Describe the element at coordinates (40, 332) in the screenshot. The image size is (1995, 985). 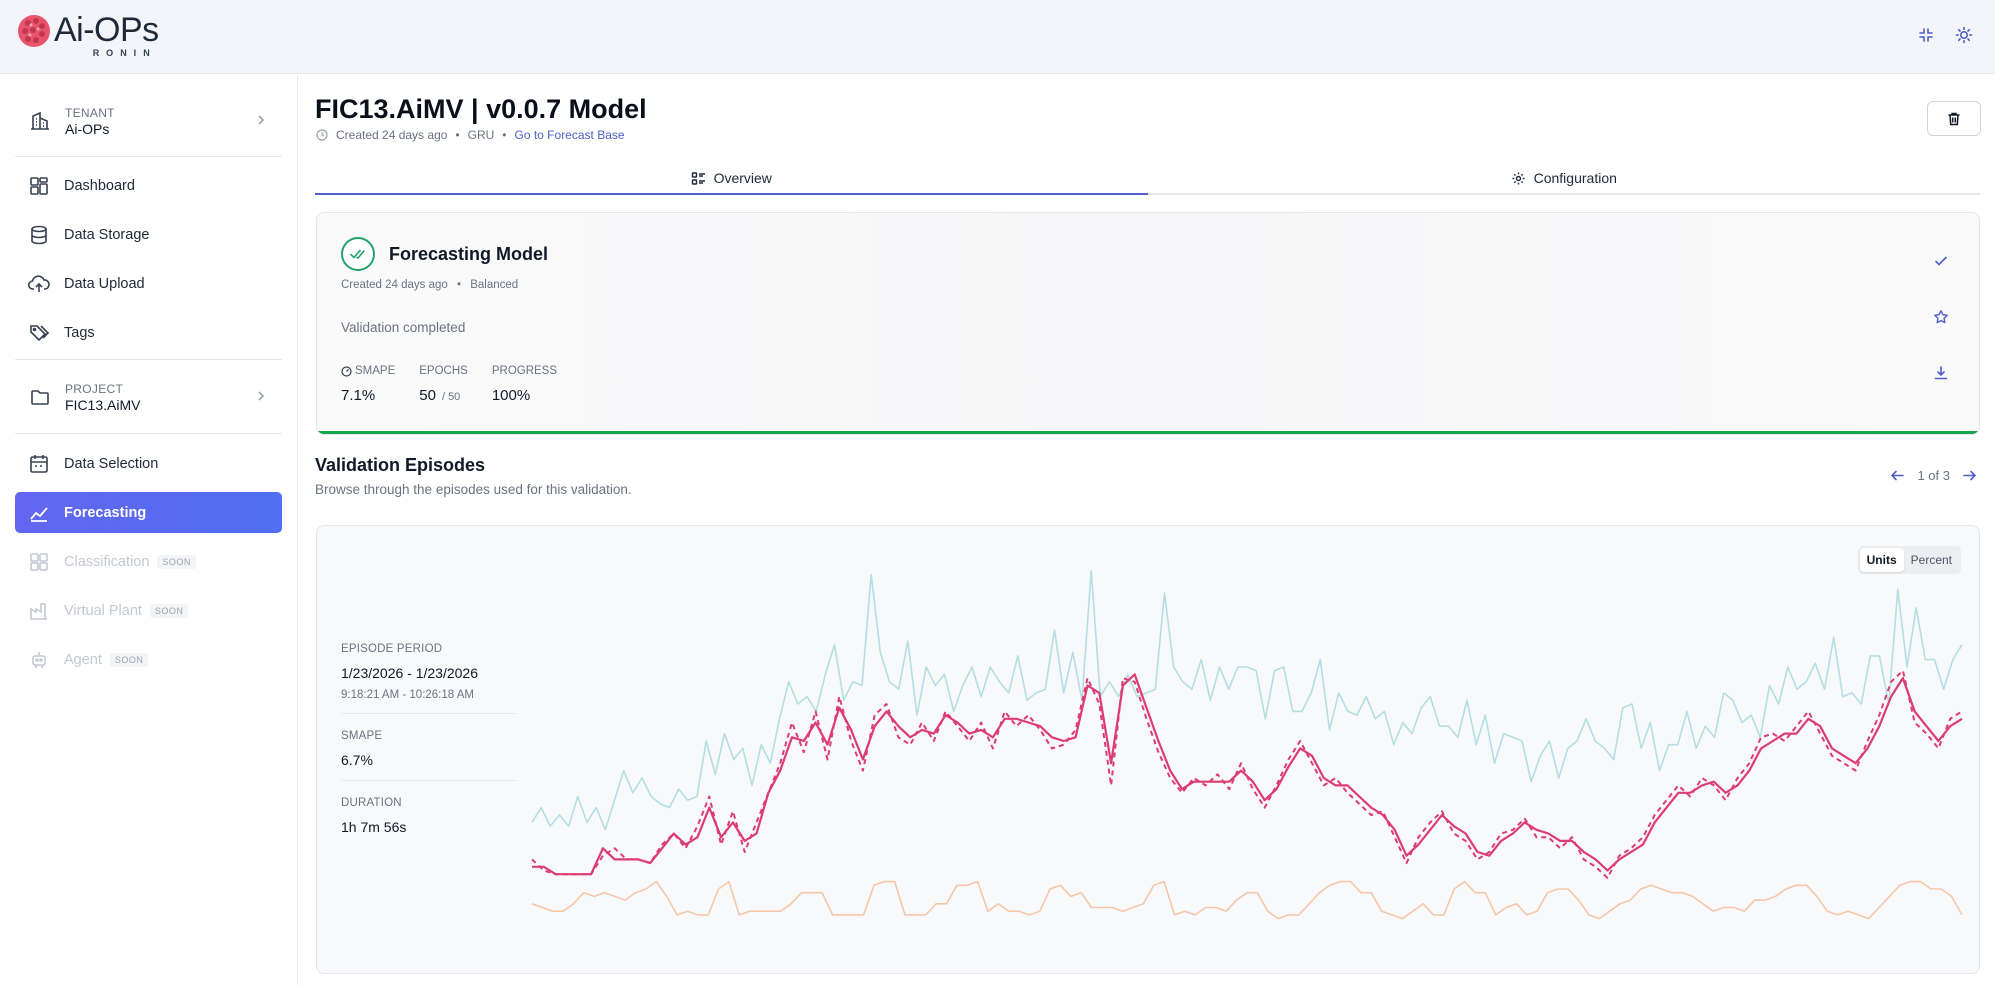
I see `tags-icon` at that location.